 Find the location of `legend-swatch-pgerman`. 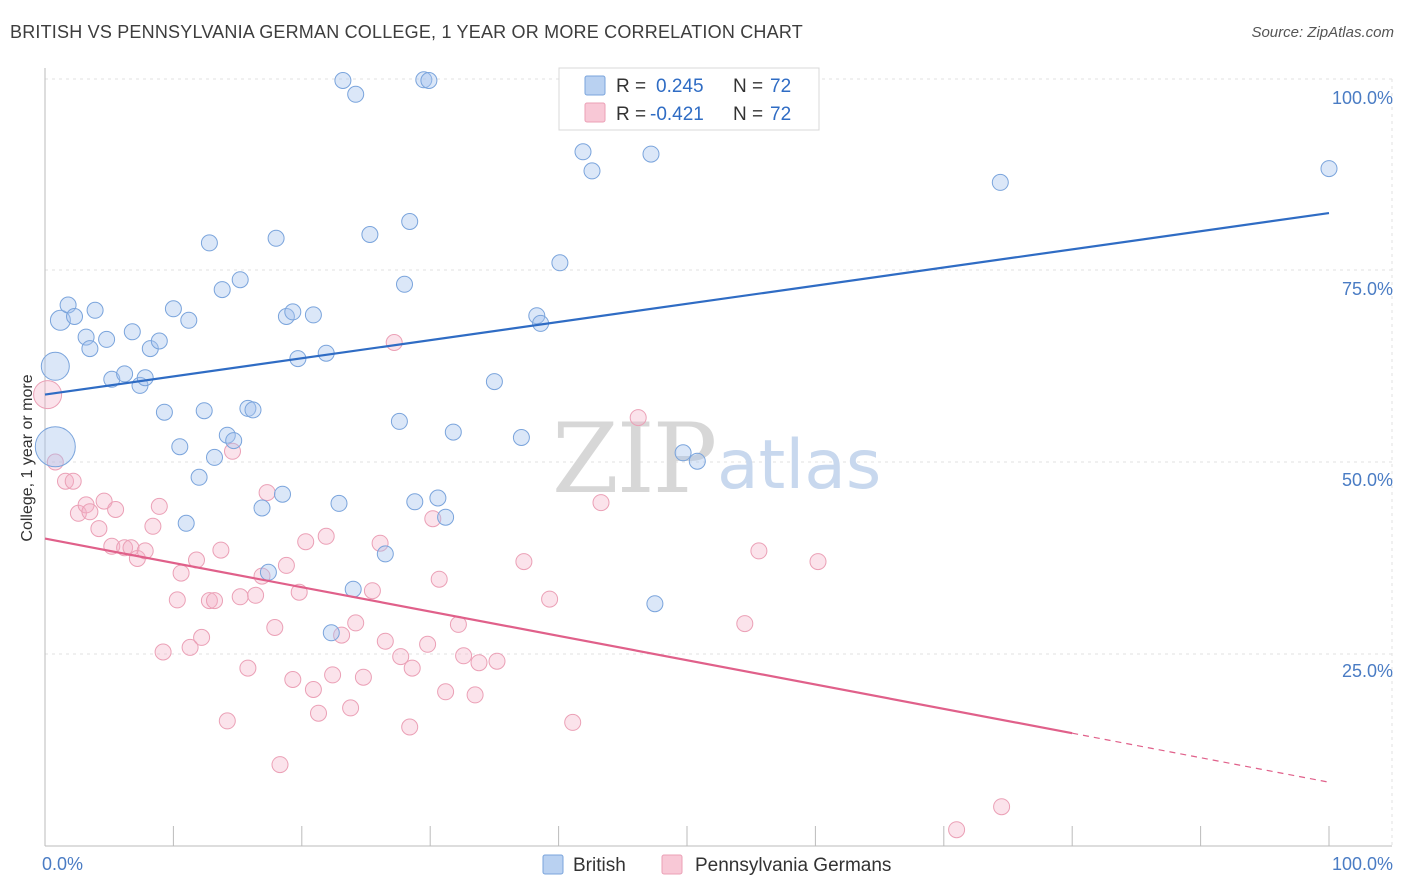

legend-swatch-pgerman is located at coordinates (595, 112).